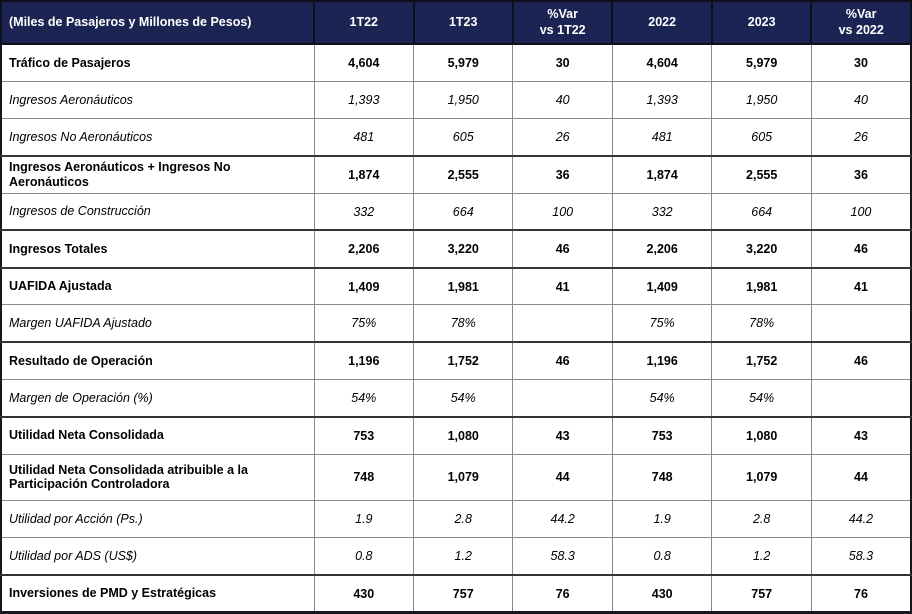 The width and height of the screenshot is (912, 614). Describe the element at coordinates (463, 435) in the screenshot. I see `value-cell: 1,080` at that location.